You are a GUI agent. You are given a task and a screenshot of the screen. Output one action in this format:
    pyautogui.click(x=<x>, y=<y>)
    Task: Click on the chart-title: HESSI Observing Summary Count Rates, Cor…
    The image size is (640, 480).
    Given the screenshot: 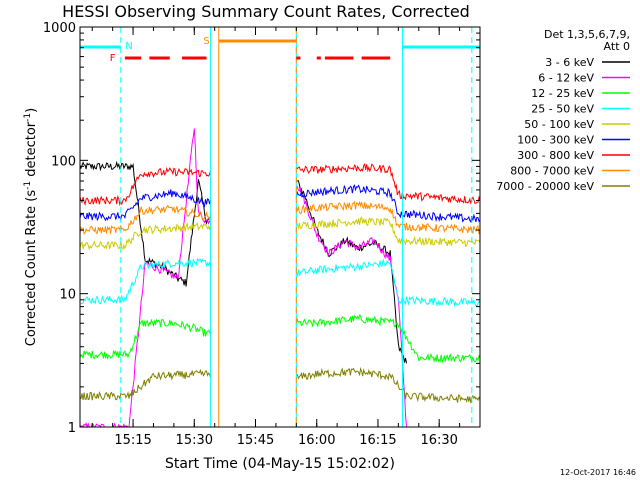 What is the action you would take?
    pyautogui.click(x=266, y=11)
    